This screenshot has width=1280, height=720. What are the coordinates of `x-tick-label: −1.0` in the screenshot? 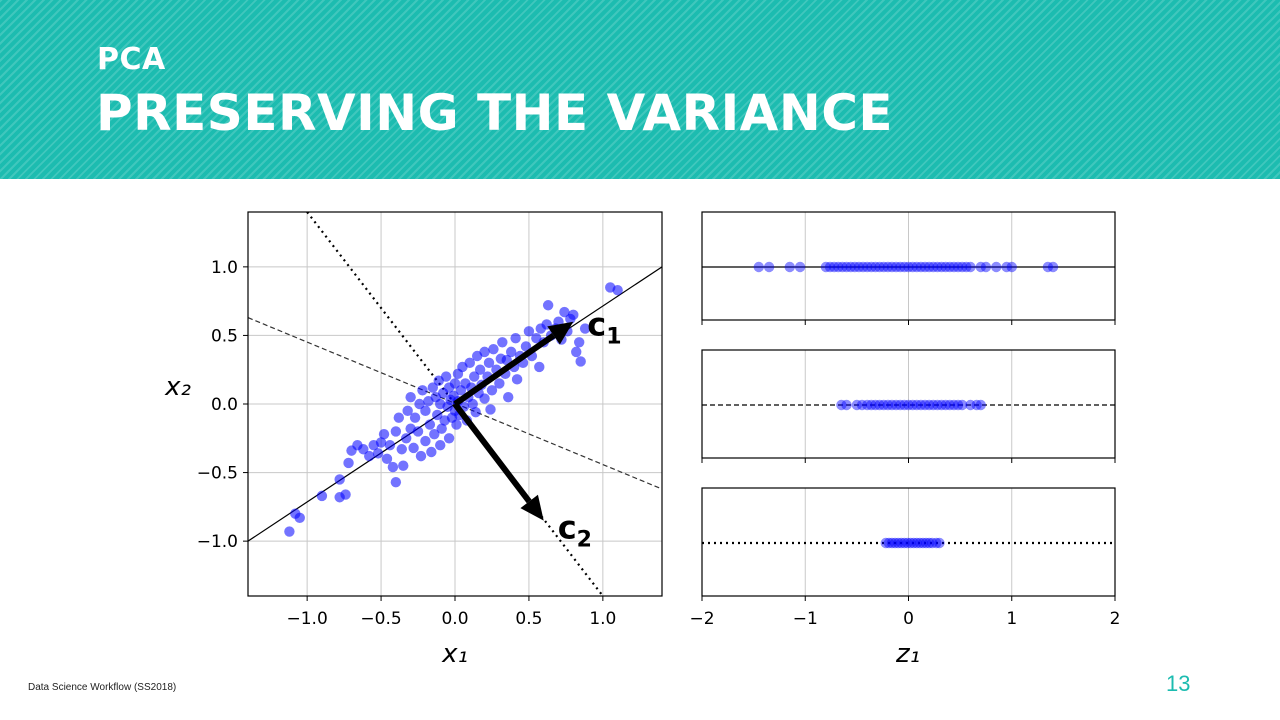 It's located at (307, 619).